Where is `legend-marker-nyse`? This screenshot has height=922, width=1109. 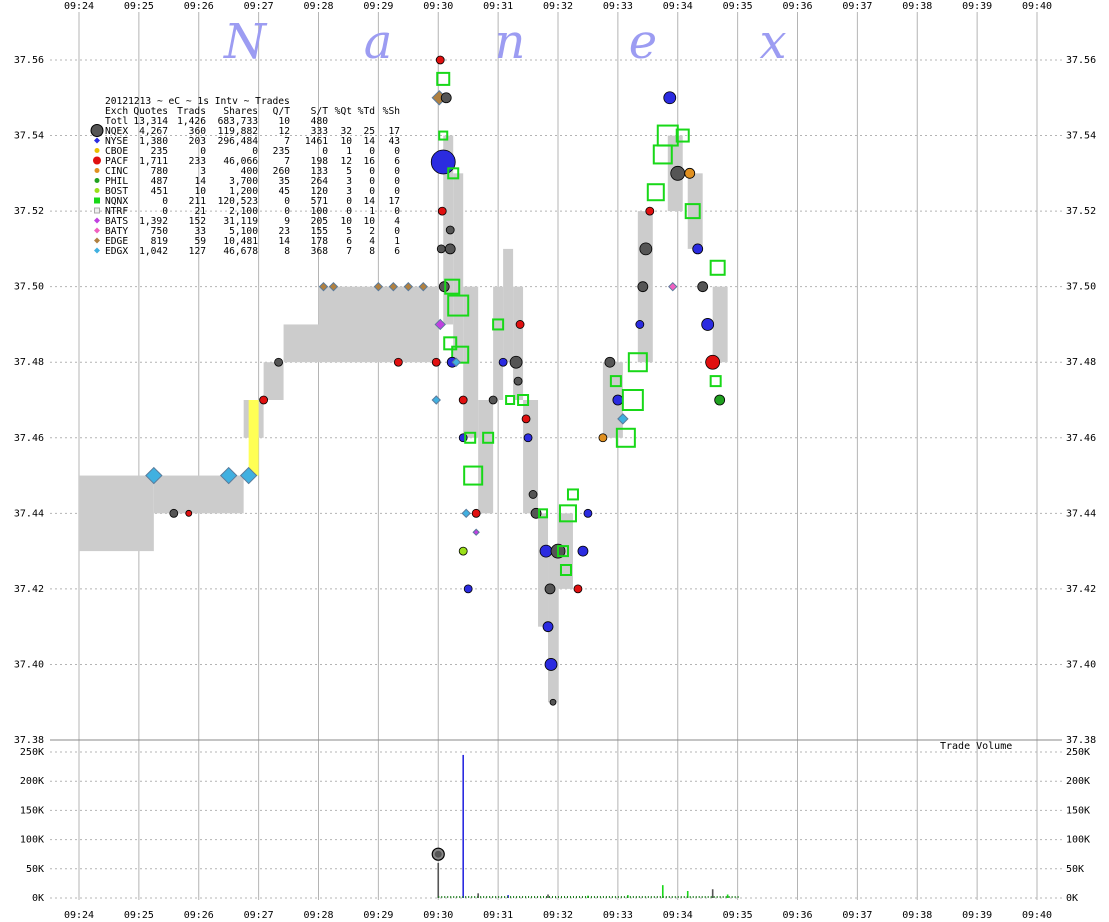 legend-marker-nyse is located at coordinates (97, 140).